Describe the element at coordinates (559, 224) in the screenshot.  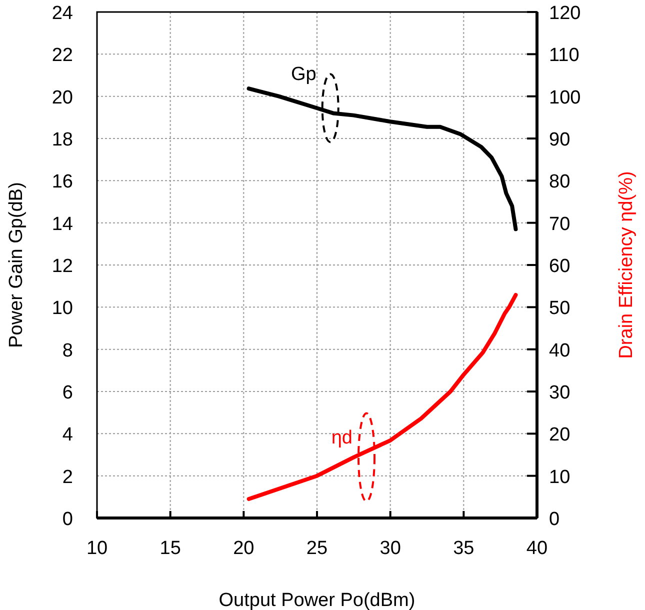
I see `y2-tick-label: 70` at that location.